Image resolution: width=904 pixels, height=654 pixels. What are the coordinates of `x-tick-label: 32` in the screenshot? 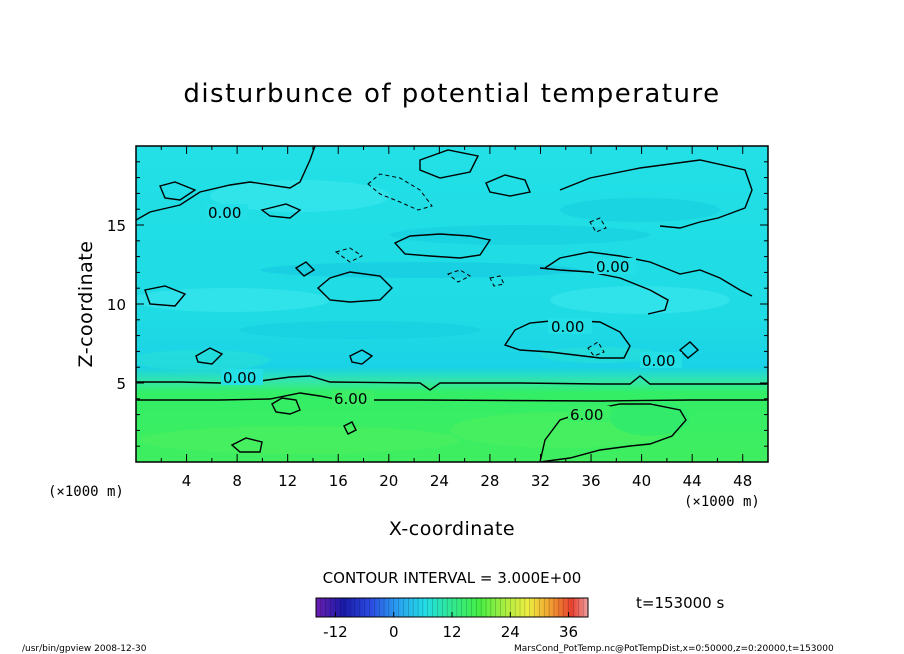 It's located at (540, 481).